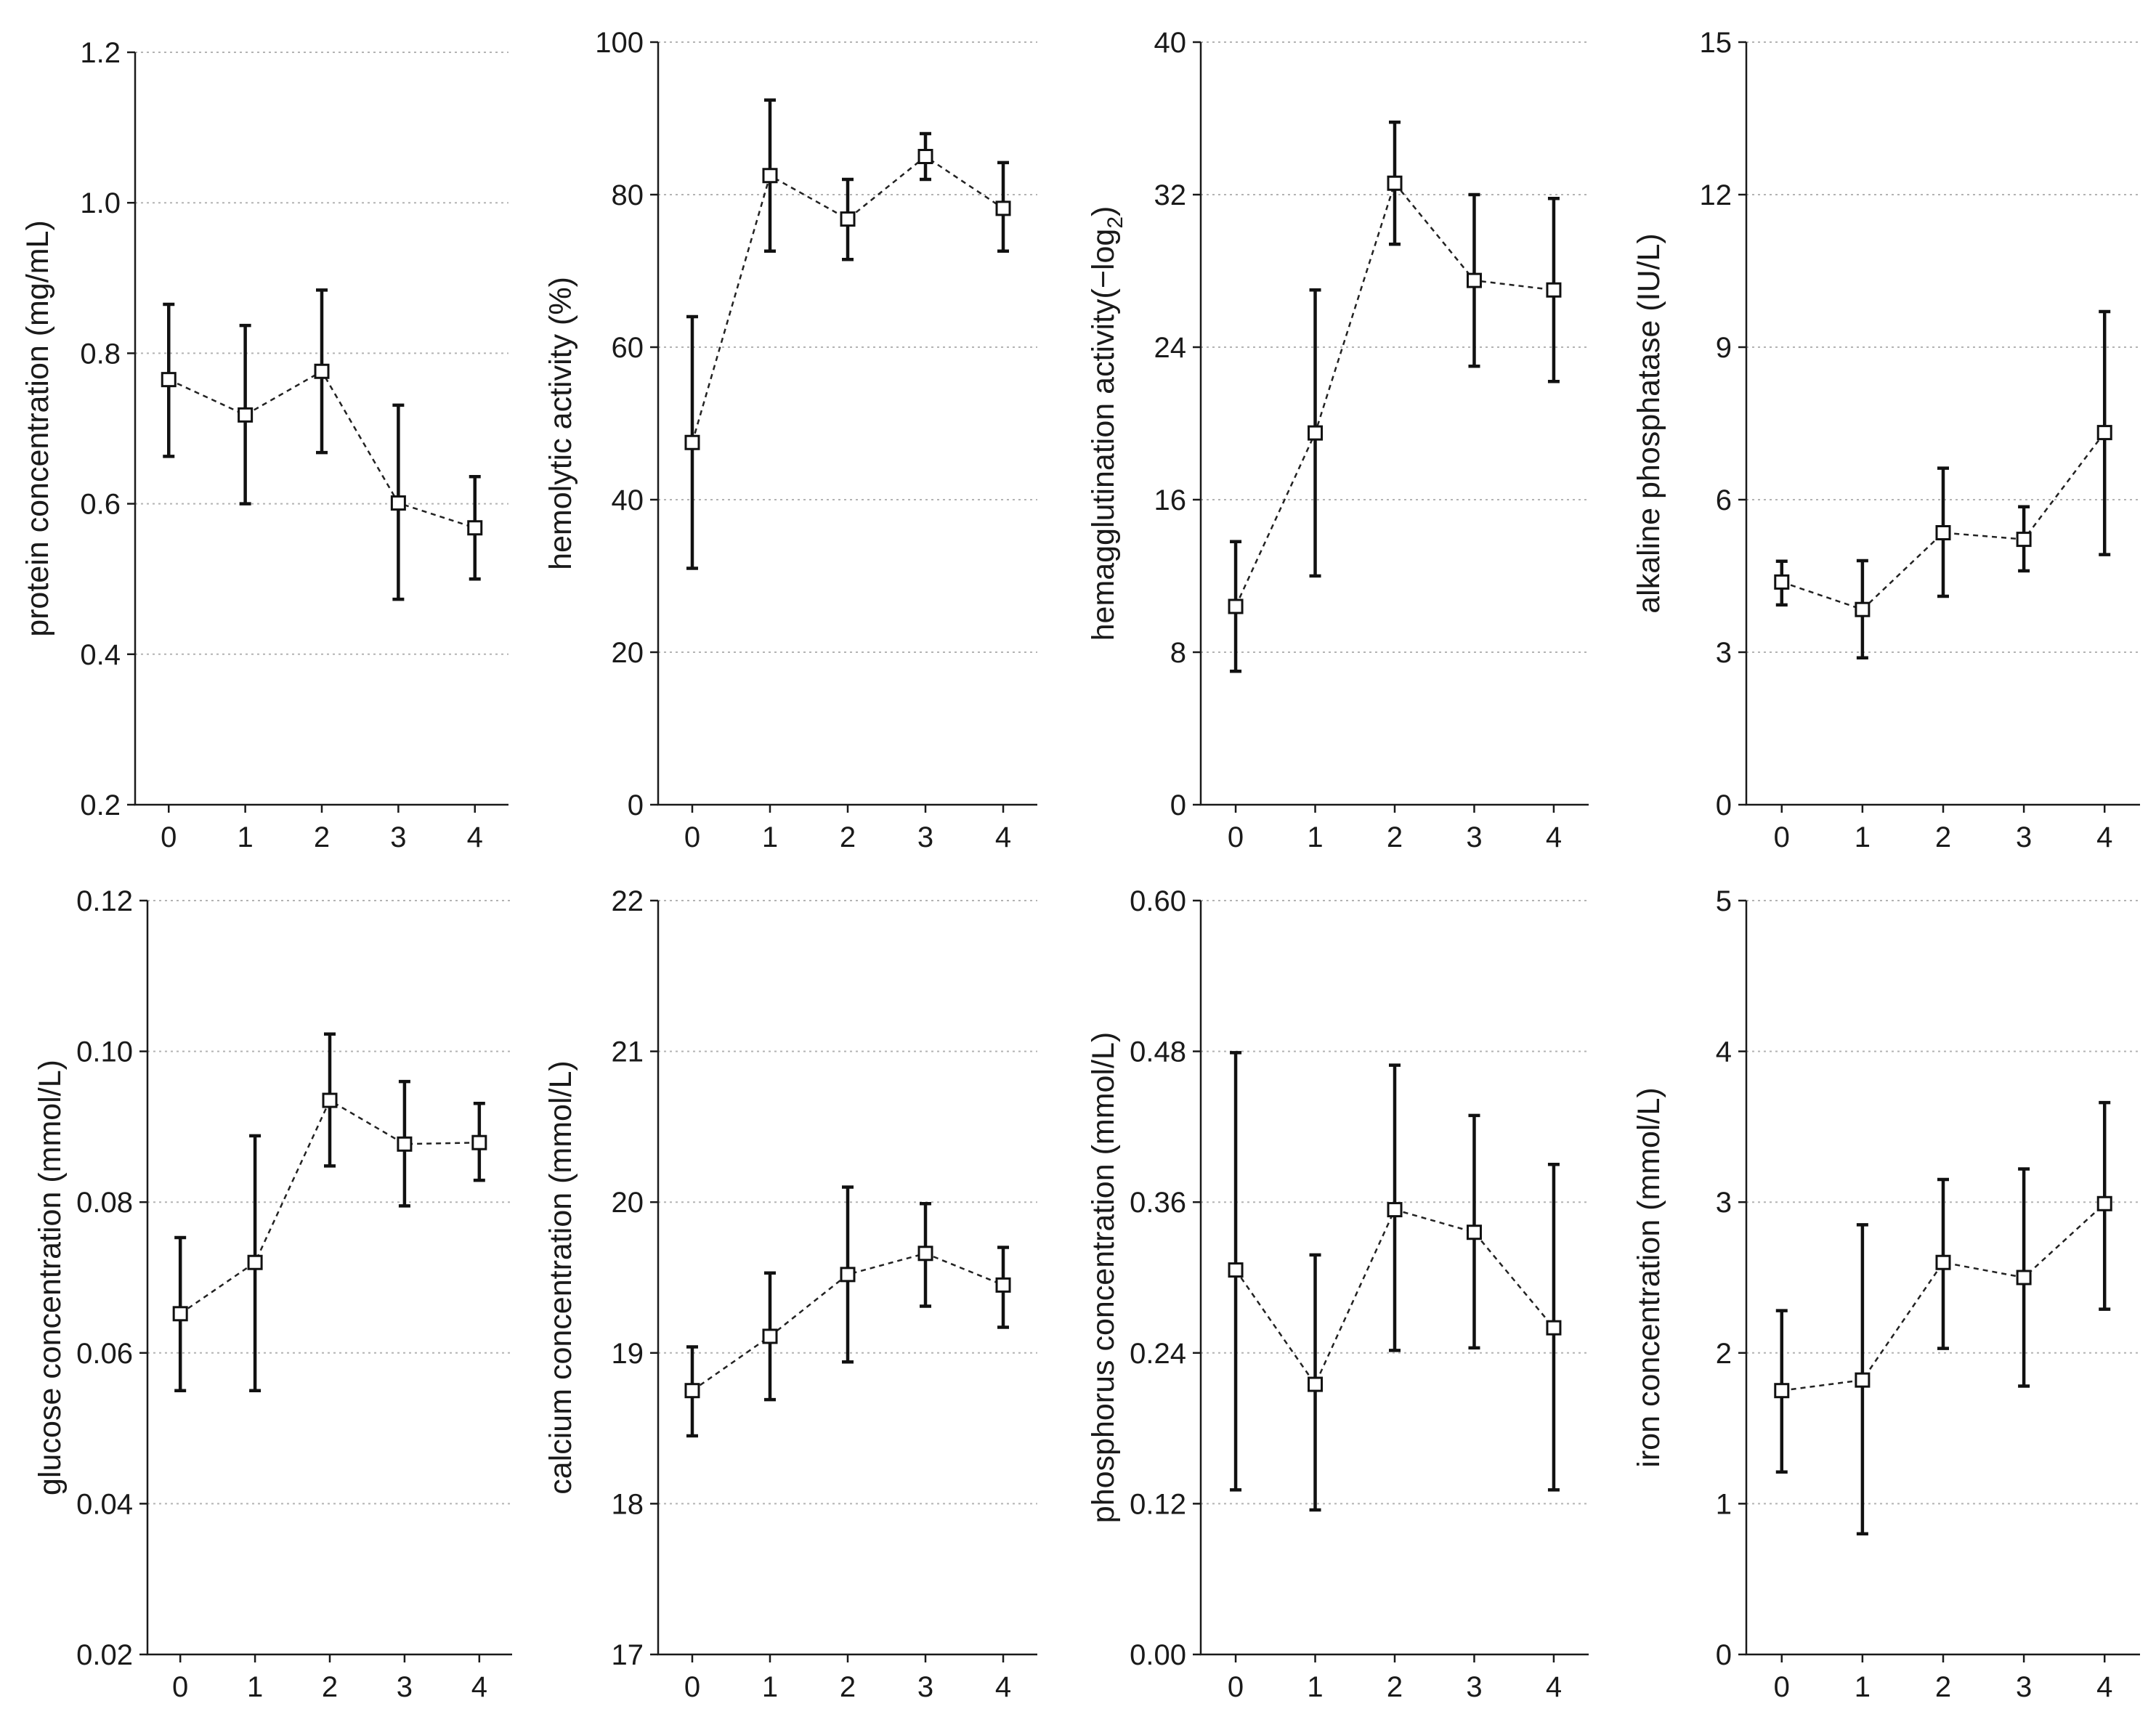 This screenshot has width=2156, height=1722. I want to click on y-tick-label: 8, so click(1178, 653).